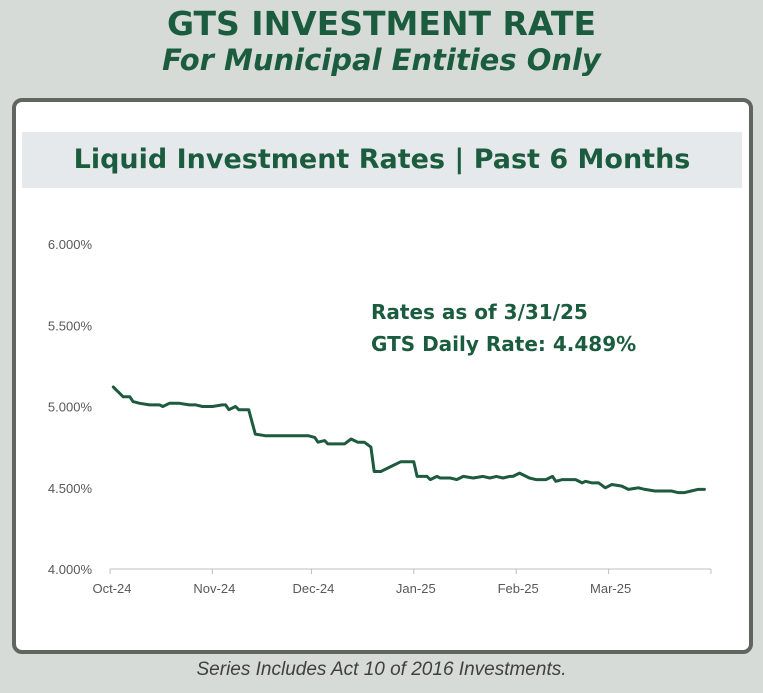  What do you see at coordinates (70, 407) in the screenshot?
I see `y-tick-label: 5.000%` at bounding box center [70, 407].